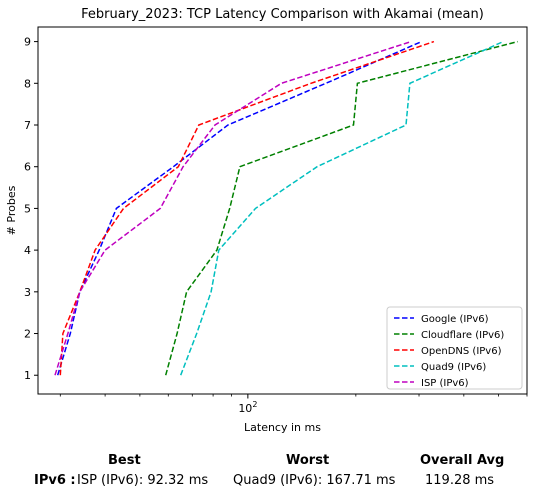 The width and height of the screenshot is (541, 494). What do you see at coordinates (27, 375) in the screenshot?
I see `y-tick-label: 1` at bounding box center [27, 375].